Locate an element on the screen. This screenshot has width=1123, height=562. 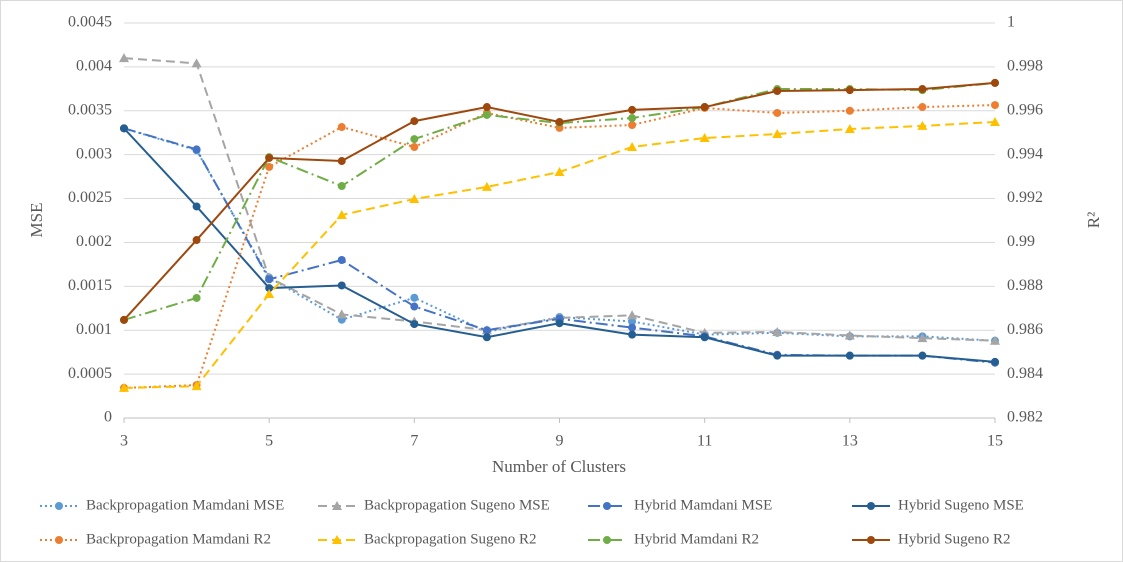
legend-label: Hybrid Mamdani MSE is located at coordinates (703, 505).